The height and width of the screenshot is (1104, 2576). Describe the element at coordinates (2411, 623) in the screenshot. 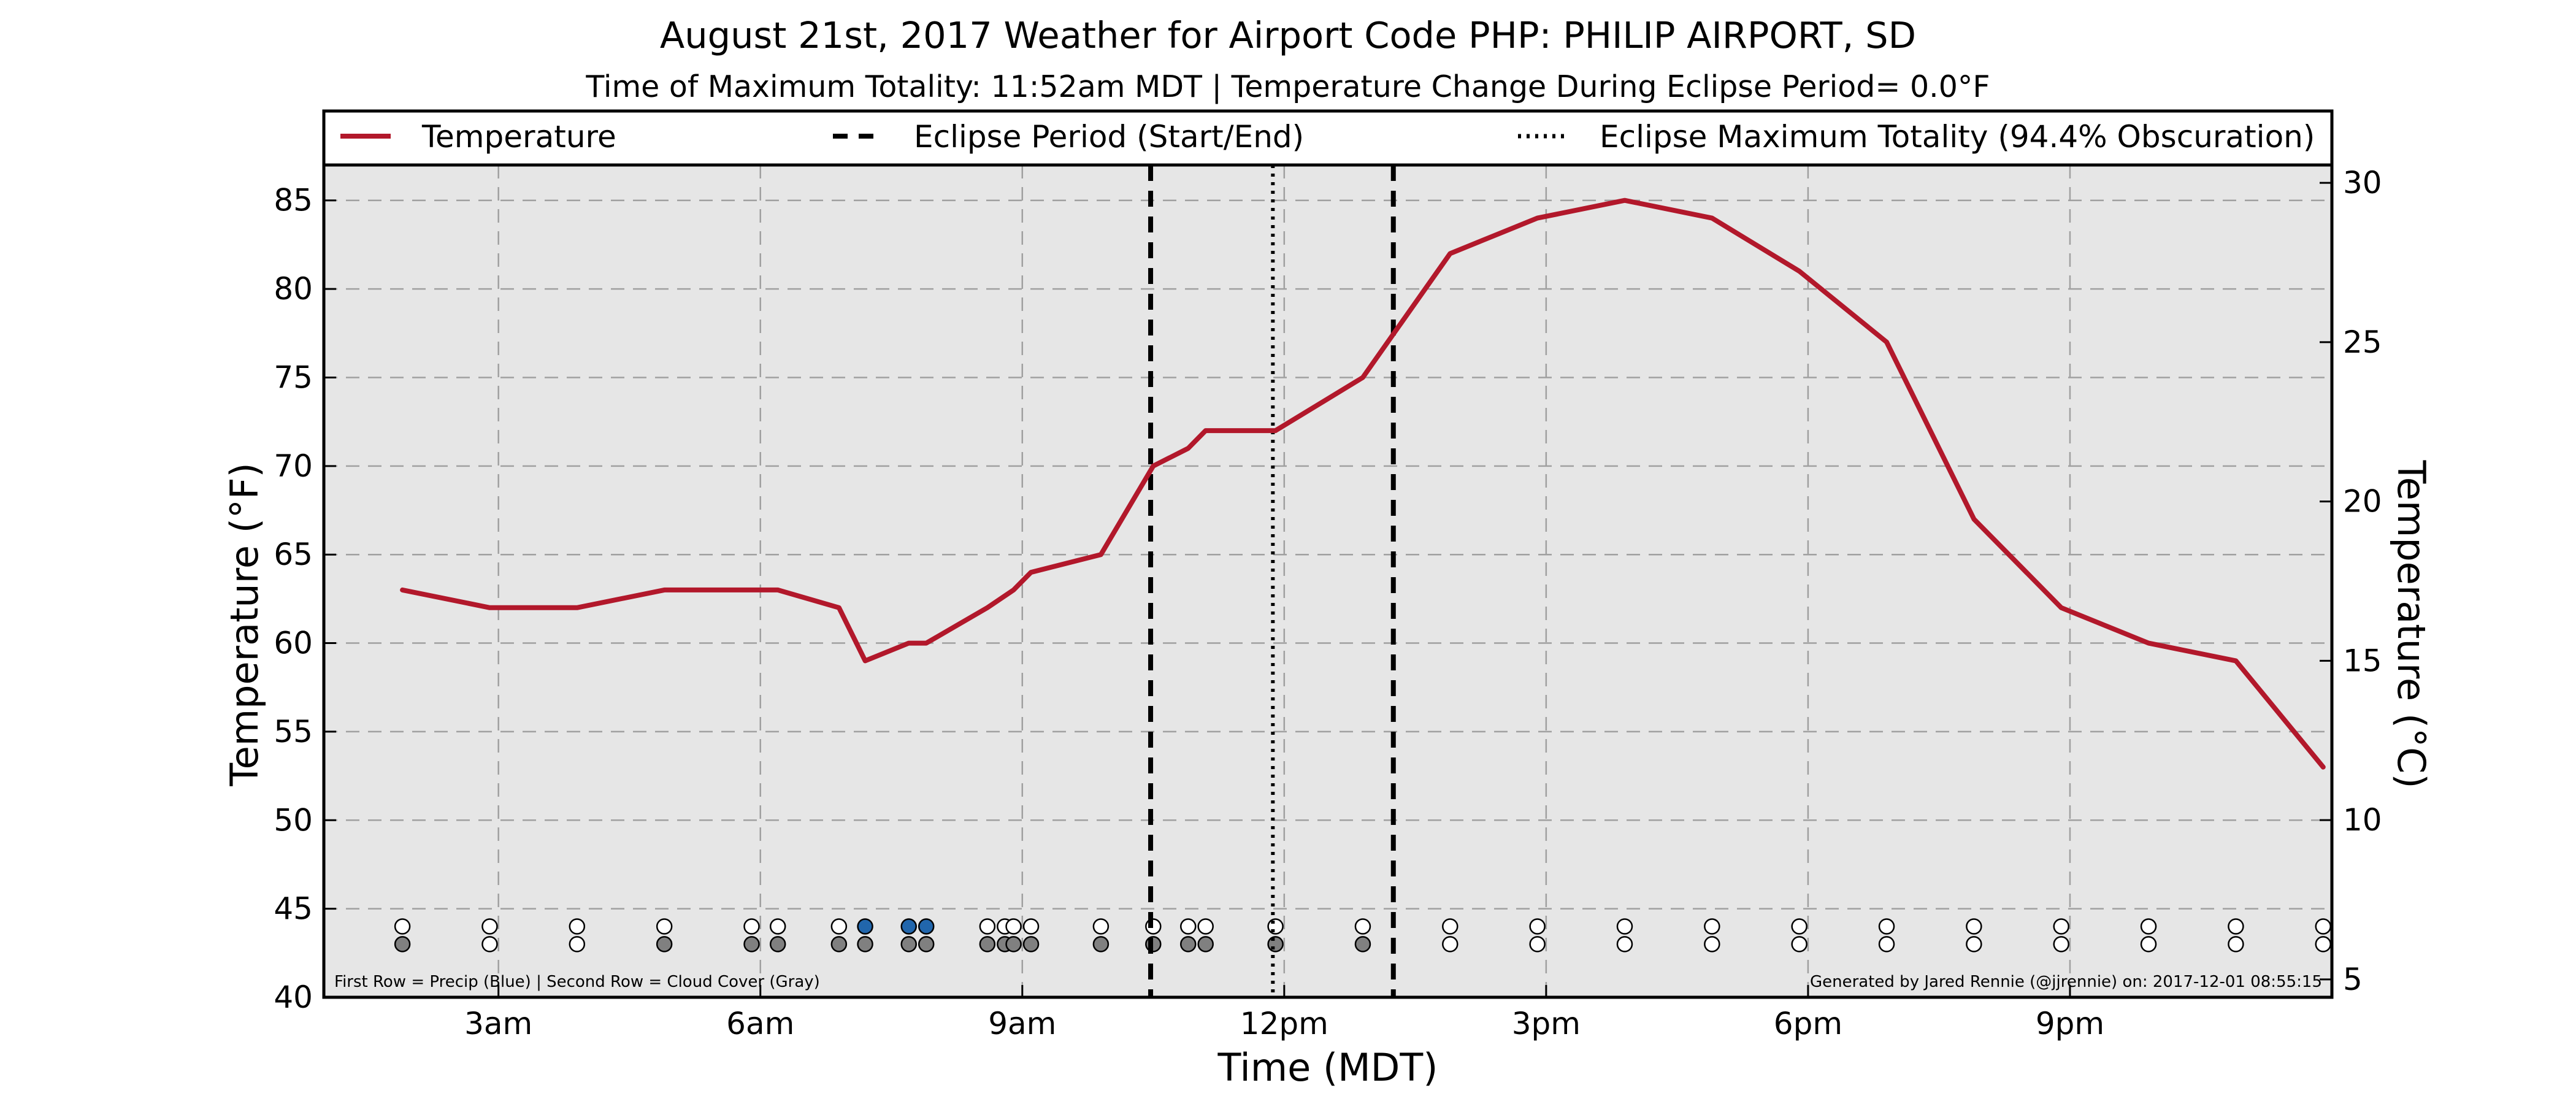

I see `y2-axis-label: Temperature (°C)` at that location.